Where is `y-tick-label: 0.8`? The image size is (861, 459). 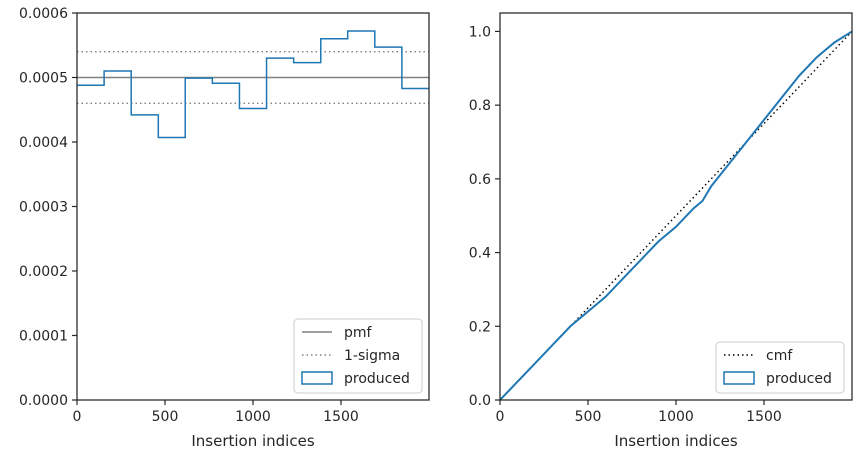 y-tick-label: 0.8 is located at coordinates (480, 106).